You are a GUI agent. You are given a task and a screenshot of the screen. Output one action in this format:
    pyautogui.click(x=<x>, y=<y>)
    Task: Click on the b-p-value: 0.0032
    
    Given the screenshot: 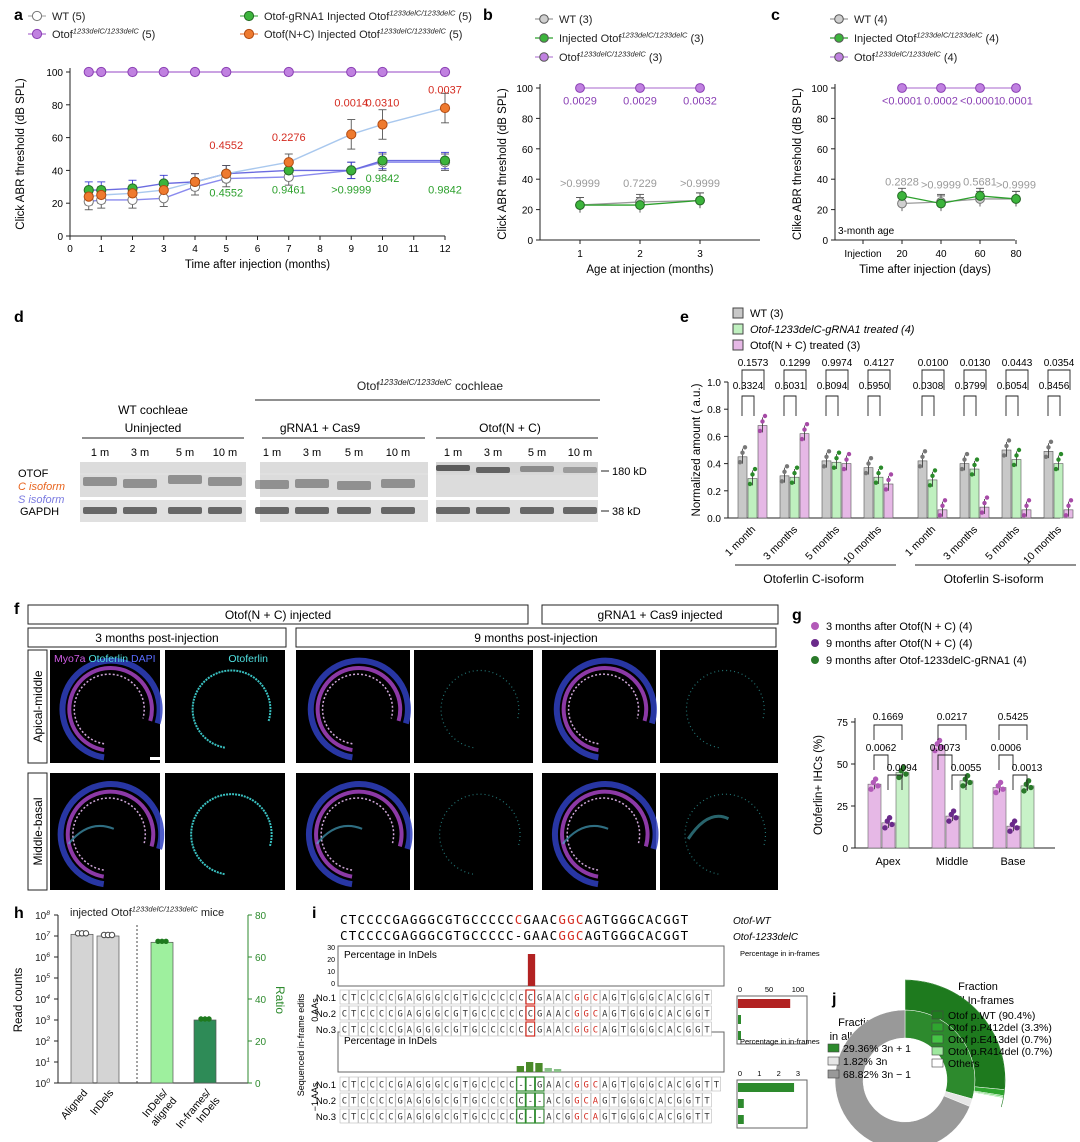 What is the action you would take?
    pyautogui.click(x=700, y=102)
    